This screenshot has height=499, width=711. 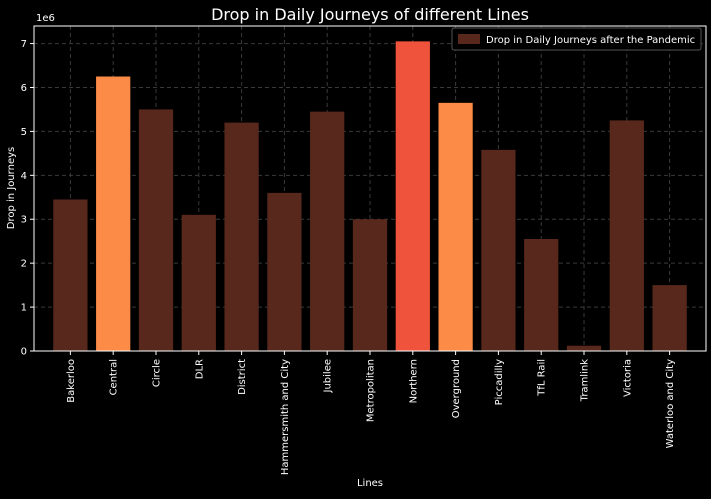 What do you see at coordinates (156, 230) in the screenshot?
I see `bar-circle` at bounding box center [156, 230].